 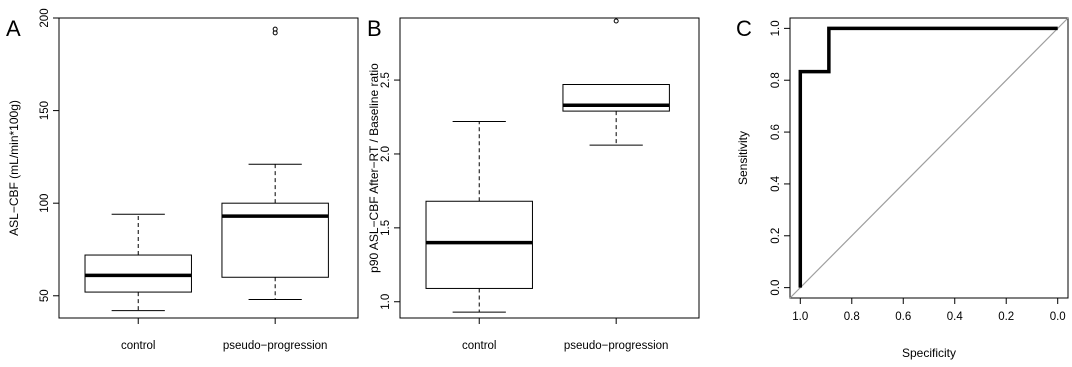 I want to click on y-axis-label: ASL−CBF (mL/min*100g), so click(x=14, y=168).